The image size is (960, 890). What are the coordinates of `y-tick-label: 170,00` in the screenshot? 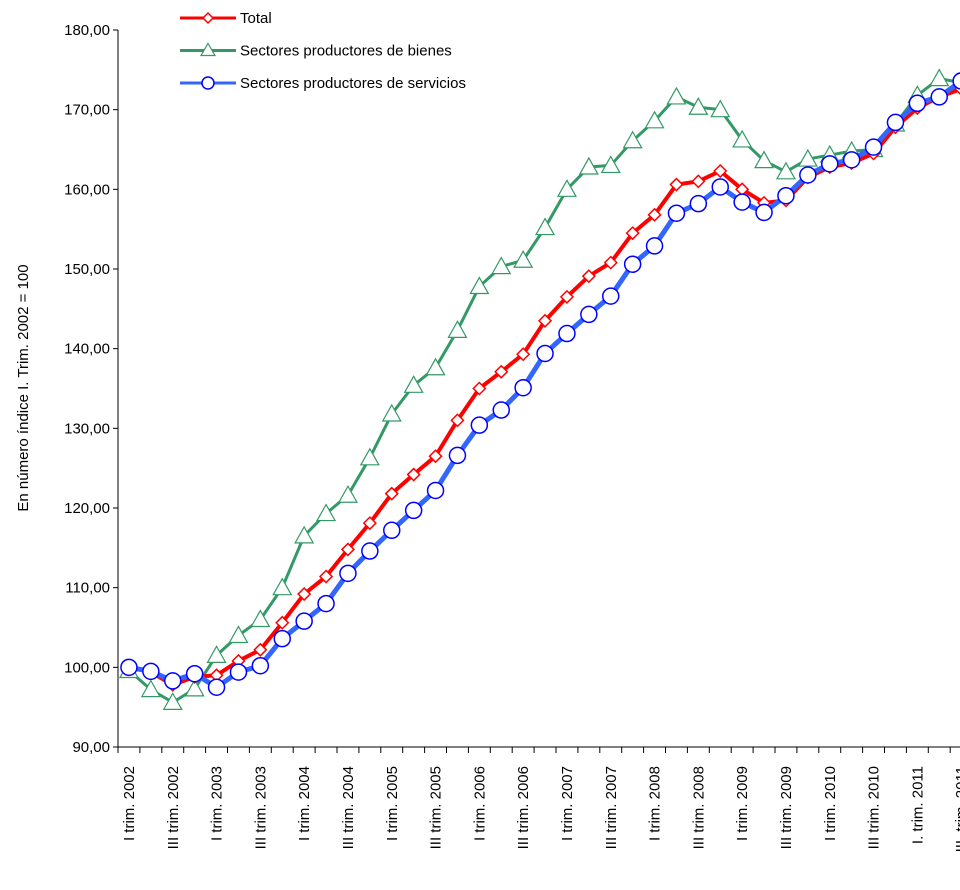 It's located at (87, 110).